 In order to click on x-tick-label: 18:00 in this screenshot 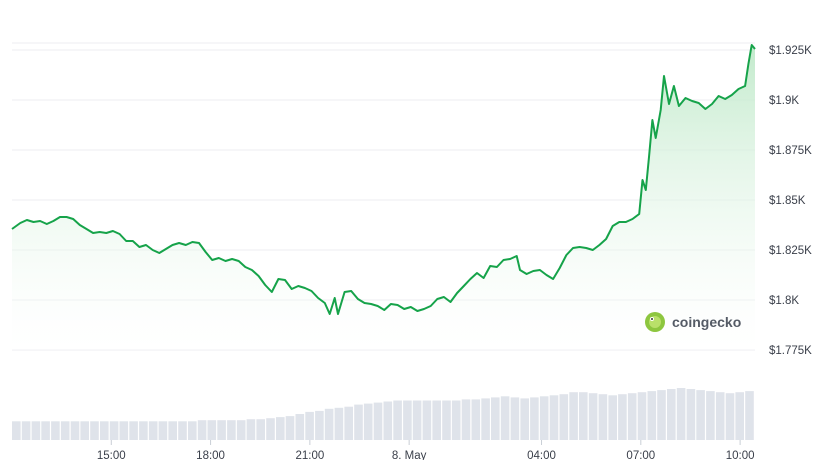, I will do `click(210, 455)`.